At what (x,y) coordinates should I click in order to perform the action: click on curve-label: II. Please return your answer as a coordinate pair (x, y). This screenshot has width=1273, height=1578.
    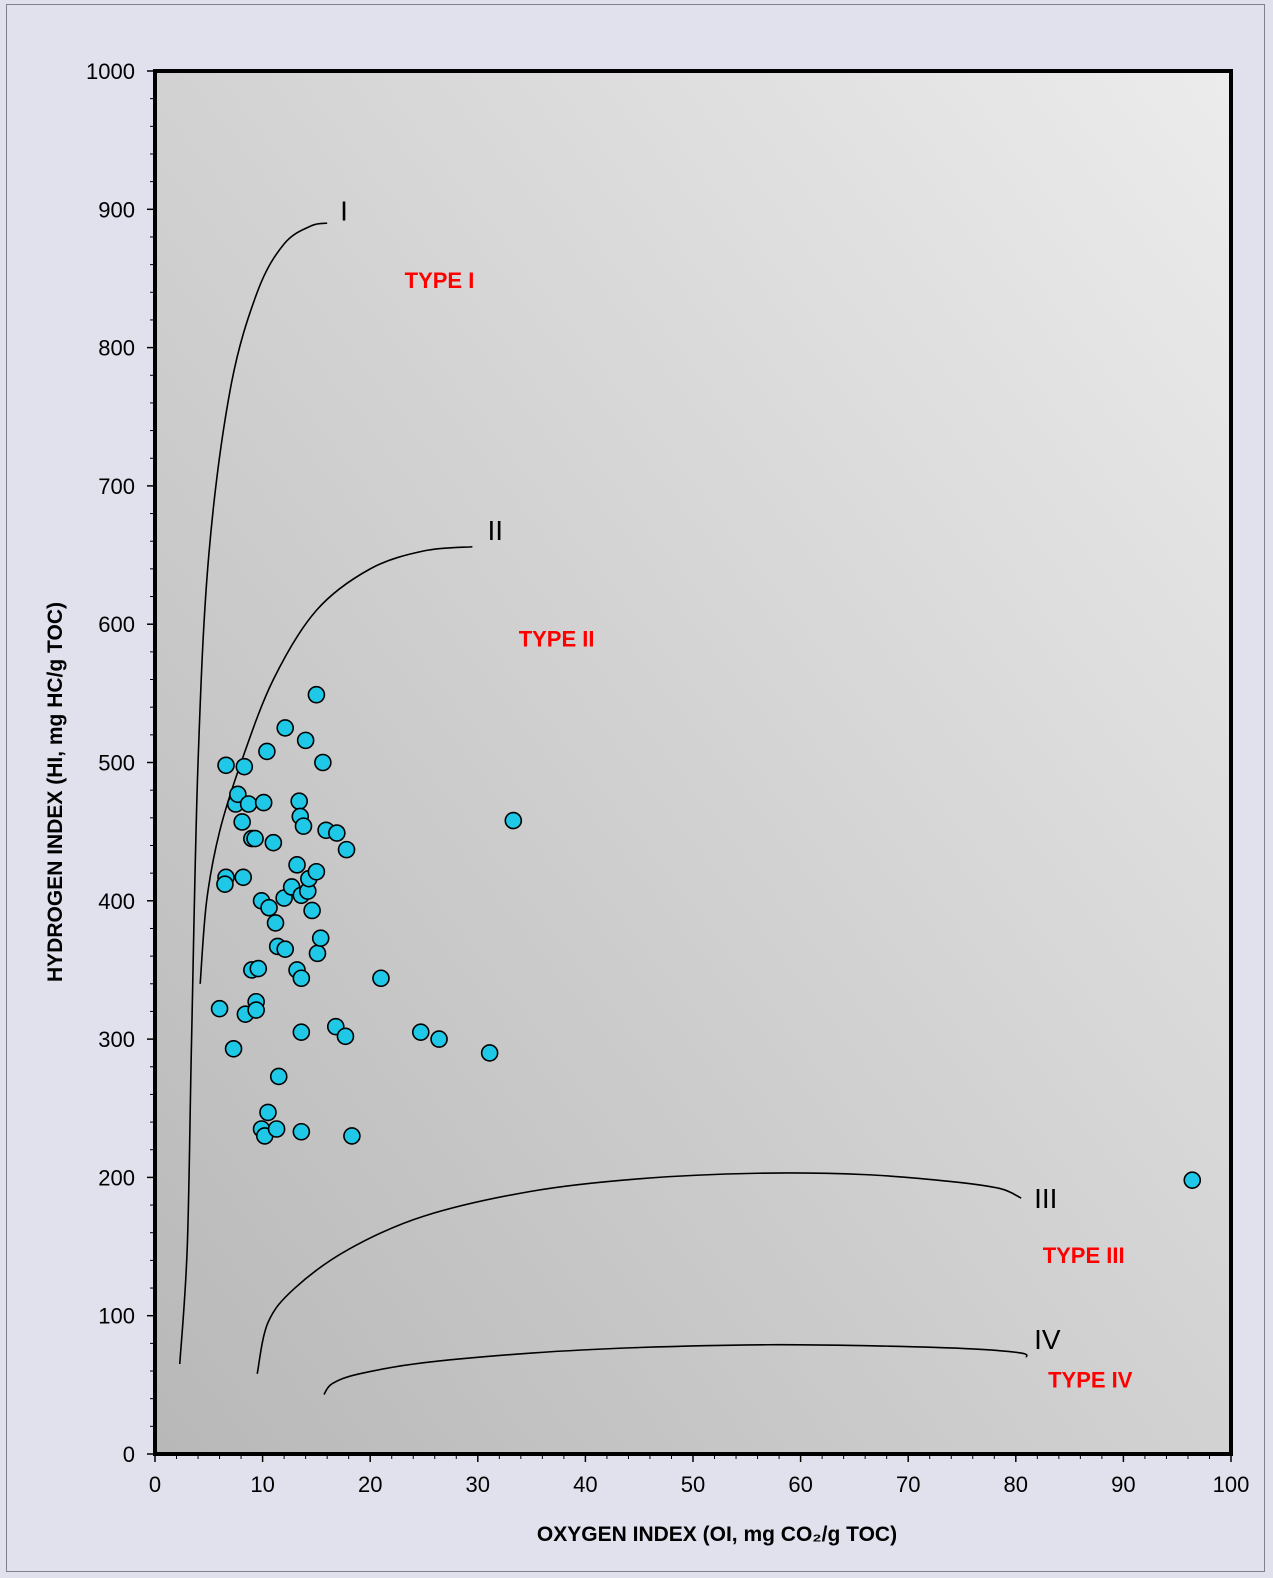
    Looking at the image, I should click on (495, 530).